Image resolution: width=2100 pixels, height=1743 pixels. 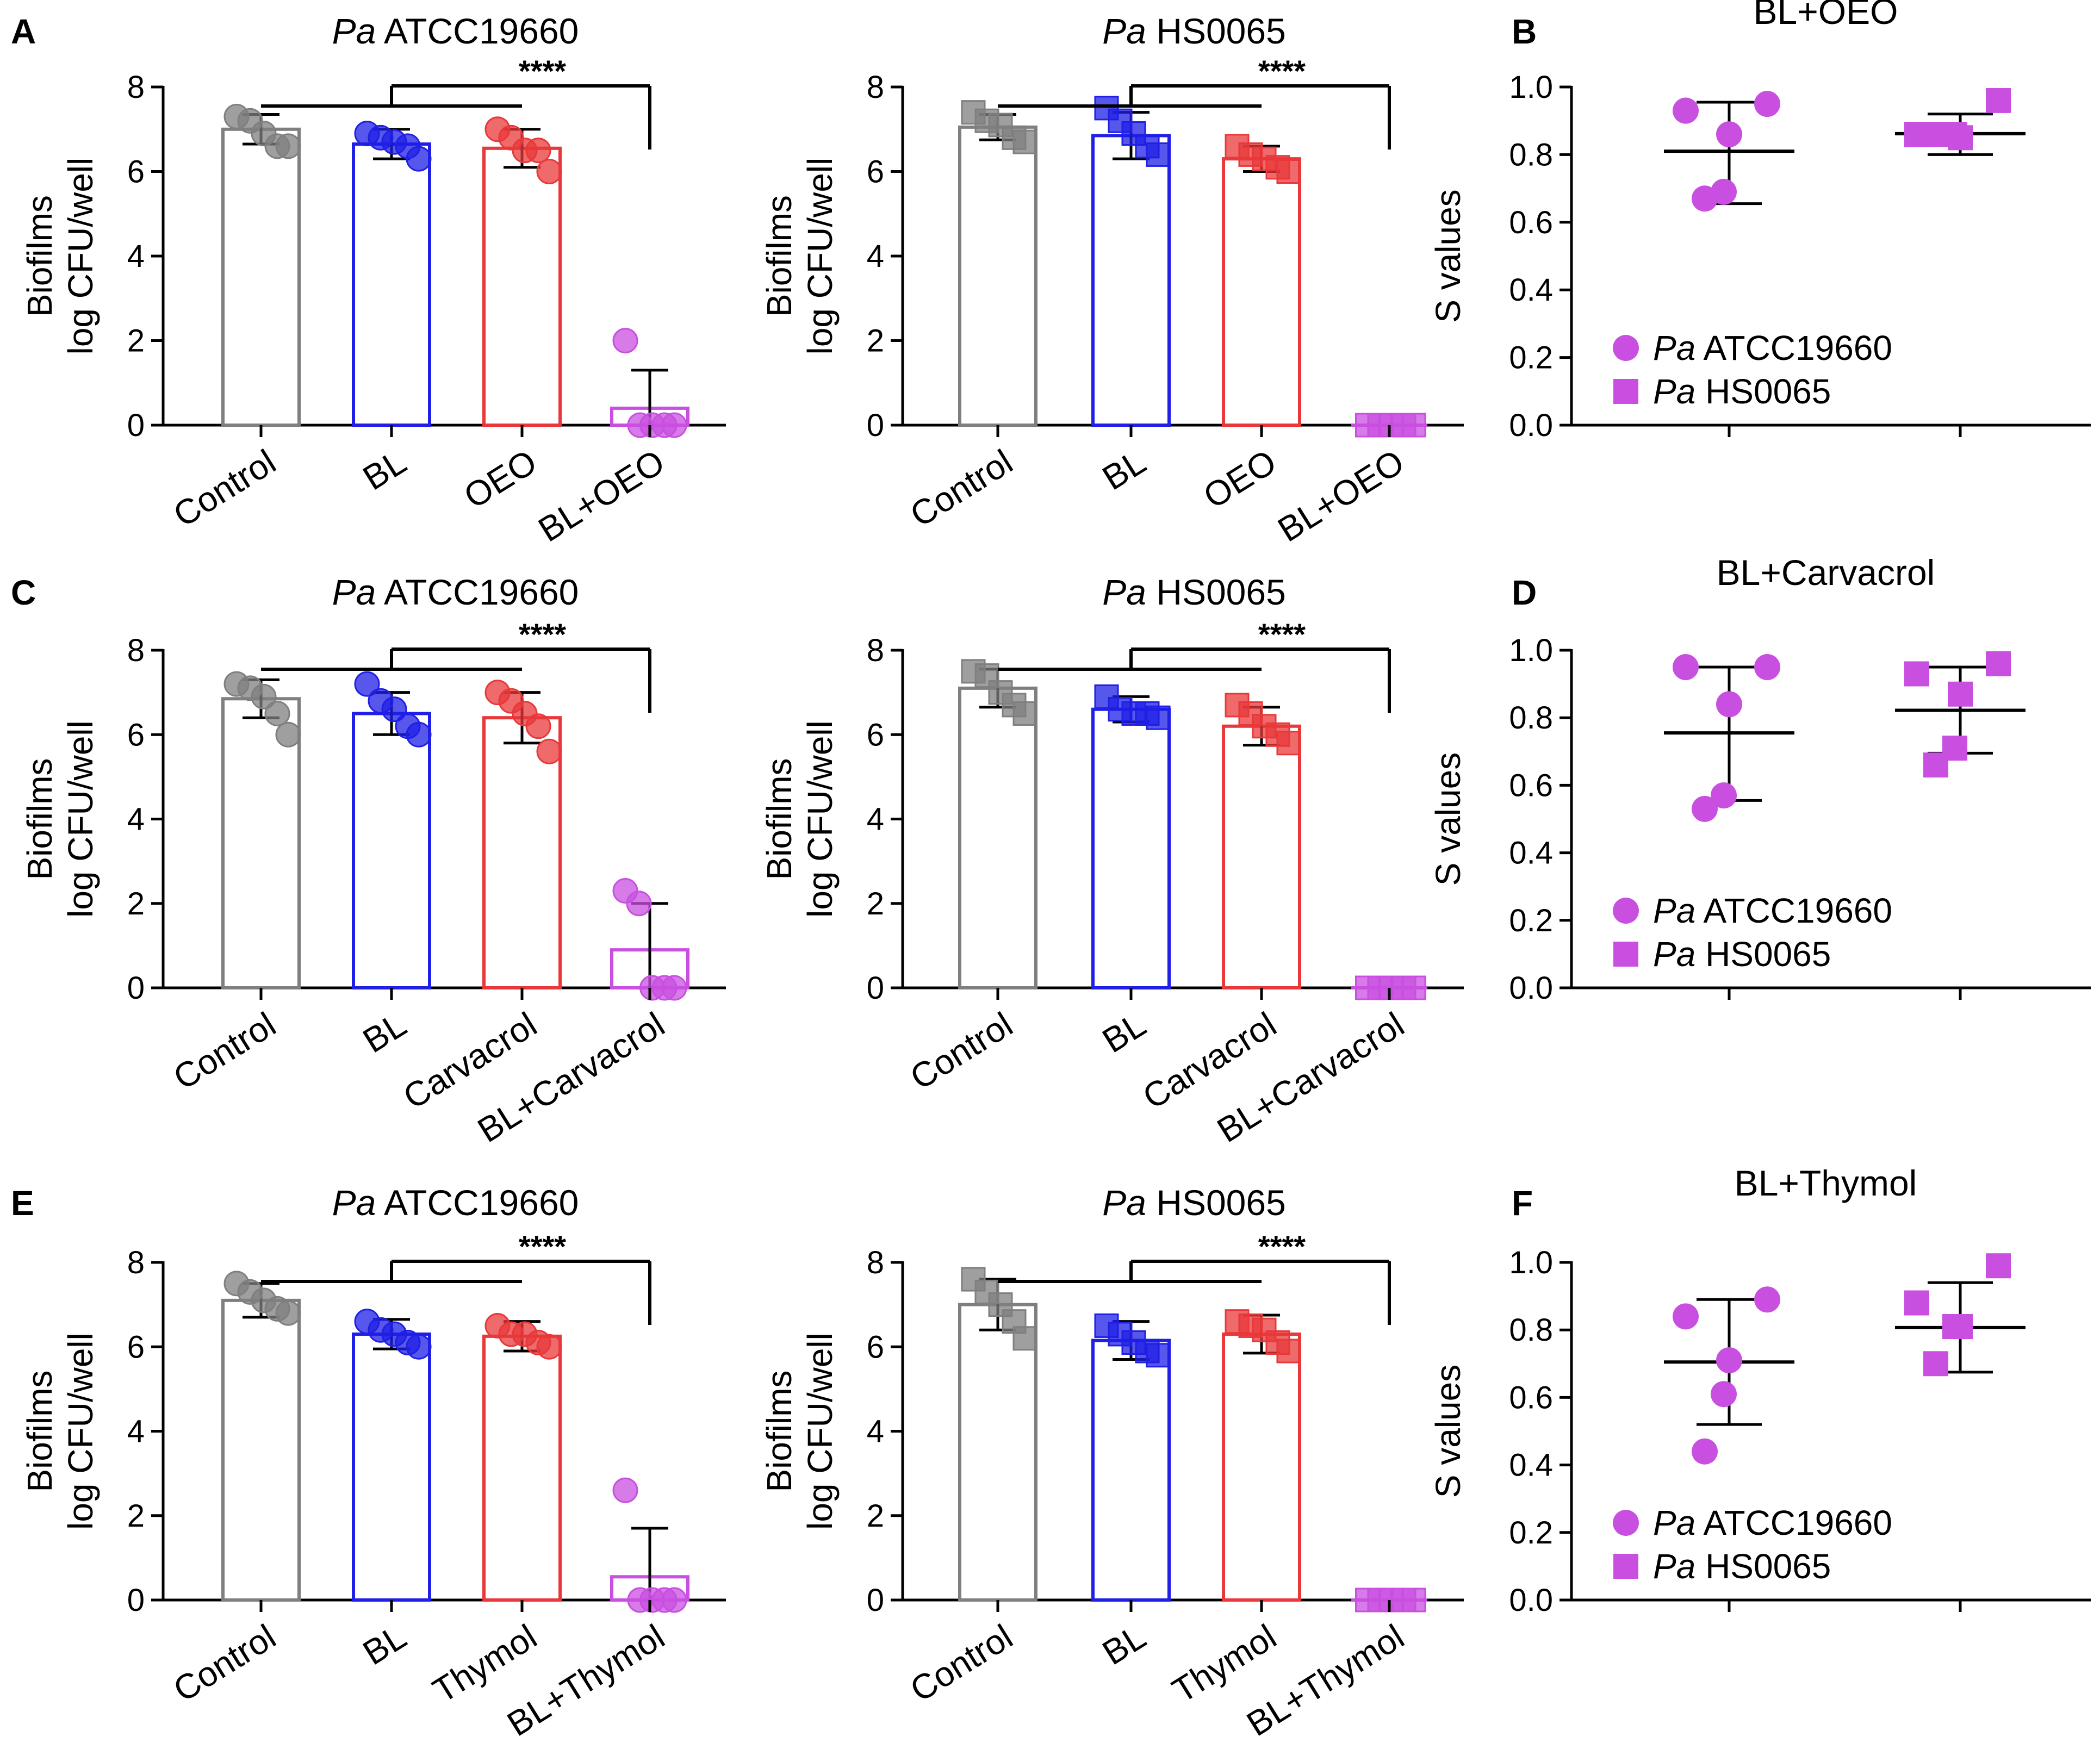 What do you see at coordinates (1531, 1465) in the screenshot?
I see `y-tick-label: 0.4` at bounding box center [1531, 1465].